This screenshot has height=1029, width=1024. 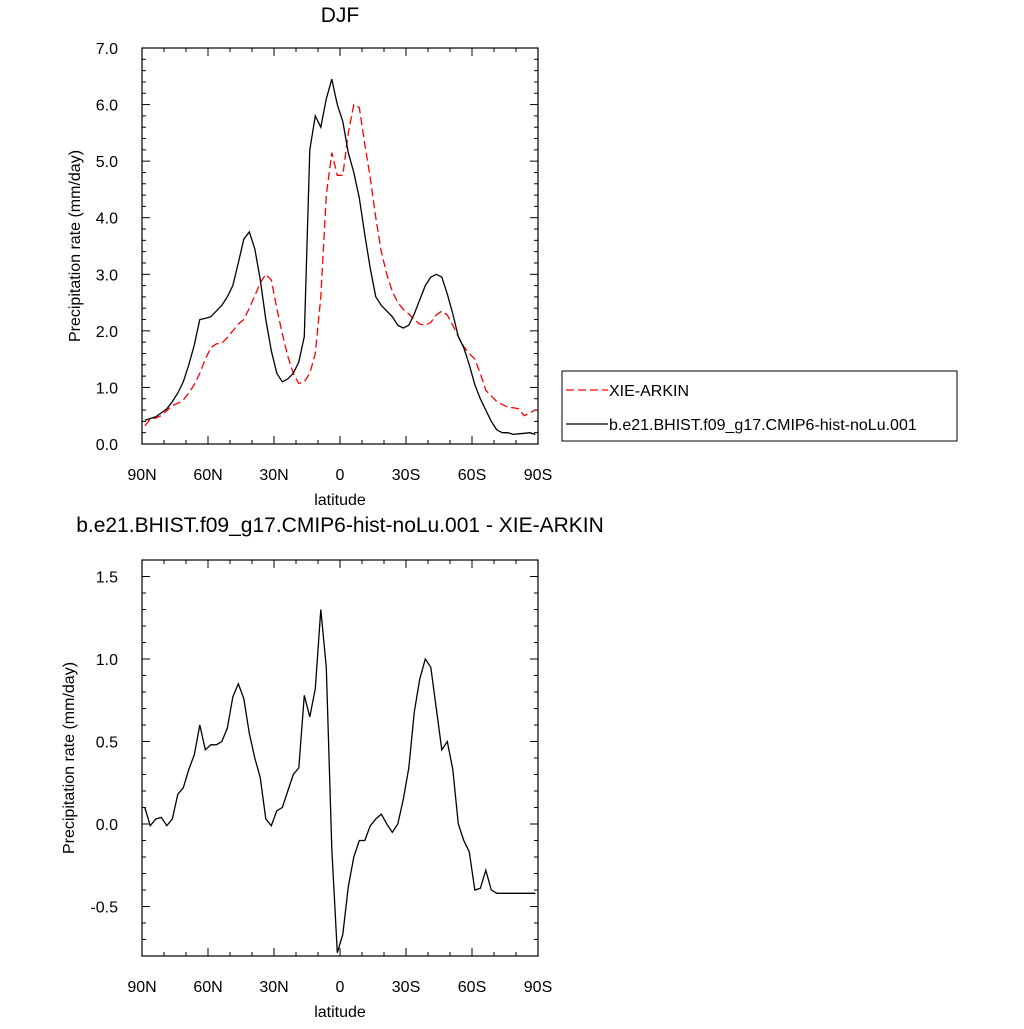 I want to click on y-tick-label: 1.5, so click(x=107, y=578).